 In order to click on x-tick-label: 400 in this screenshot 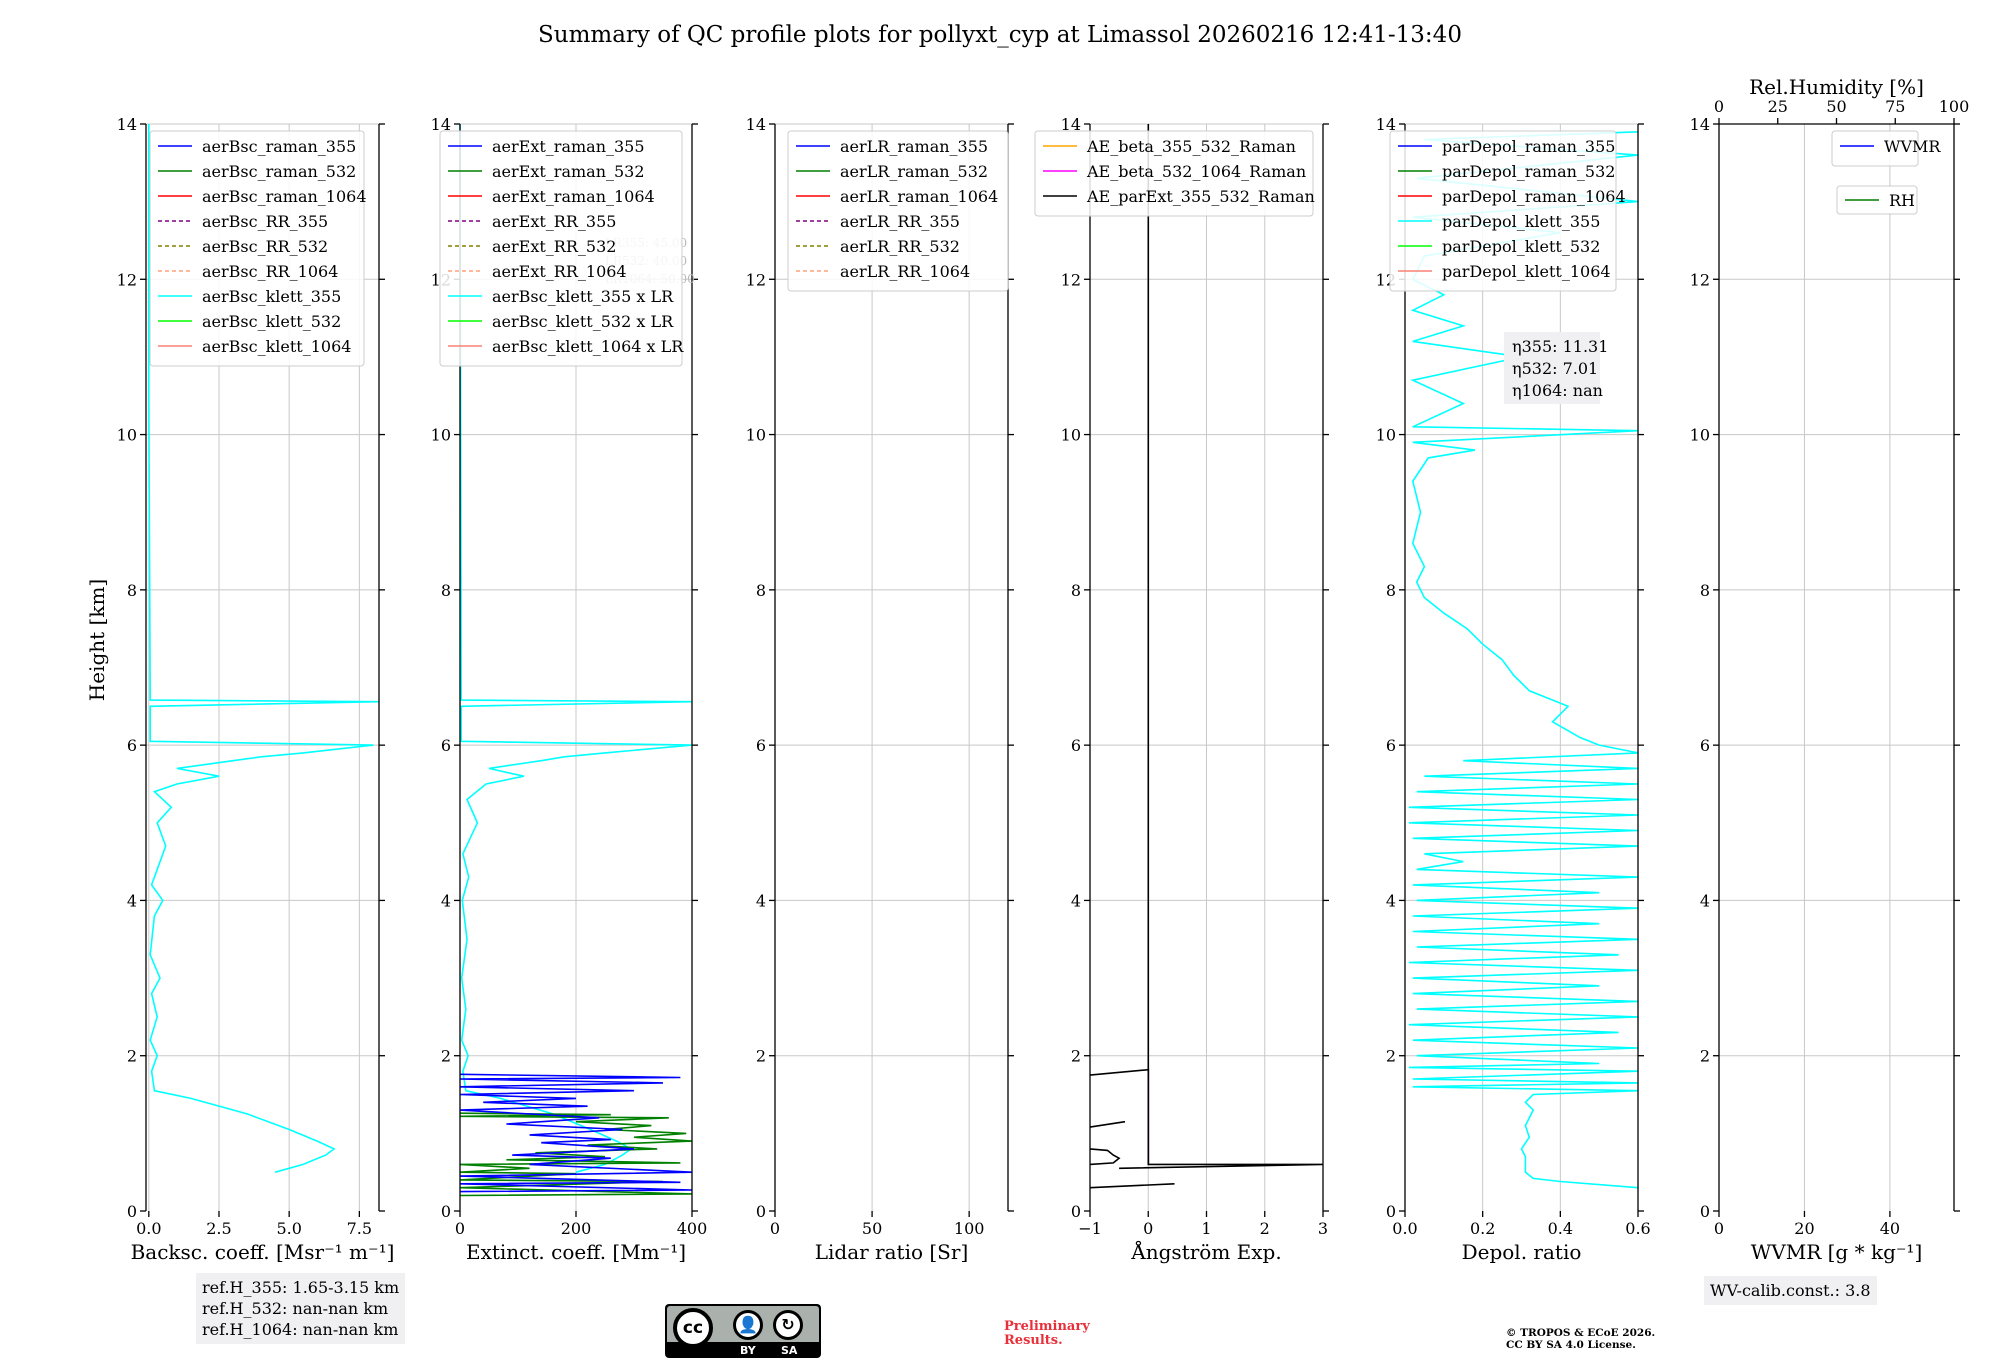, I will do `click(692, 1228)`.